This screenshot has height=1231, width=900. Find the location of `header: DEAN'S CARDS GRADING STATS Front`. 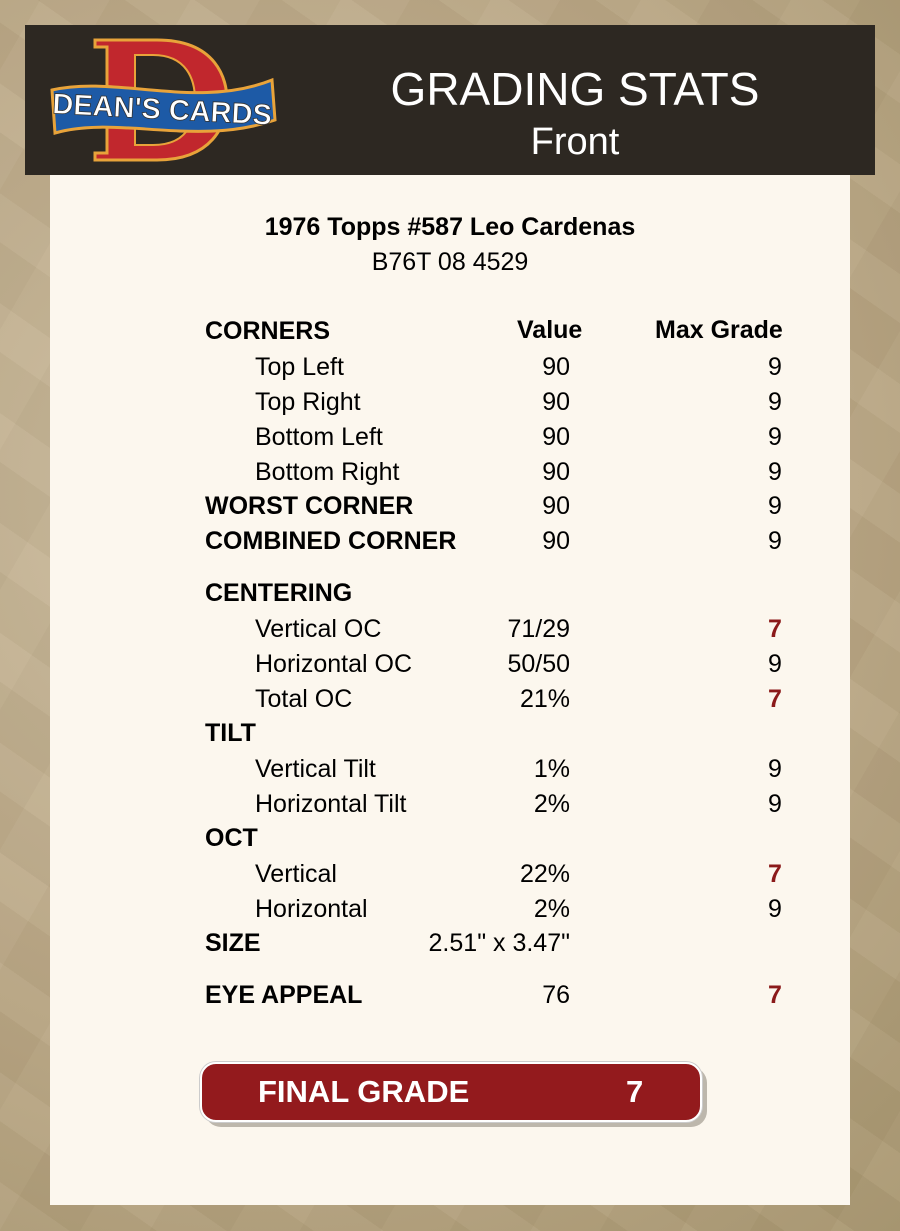

header: DEAN'S CARDS GRADING STATS Front is located at coordinates (450, 100).